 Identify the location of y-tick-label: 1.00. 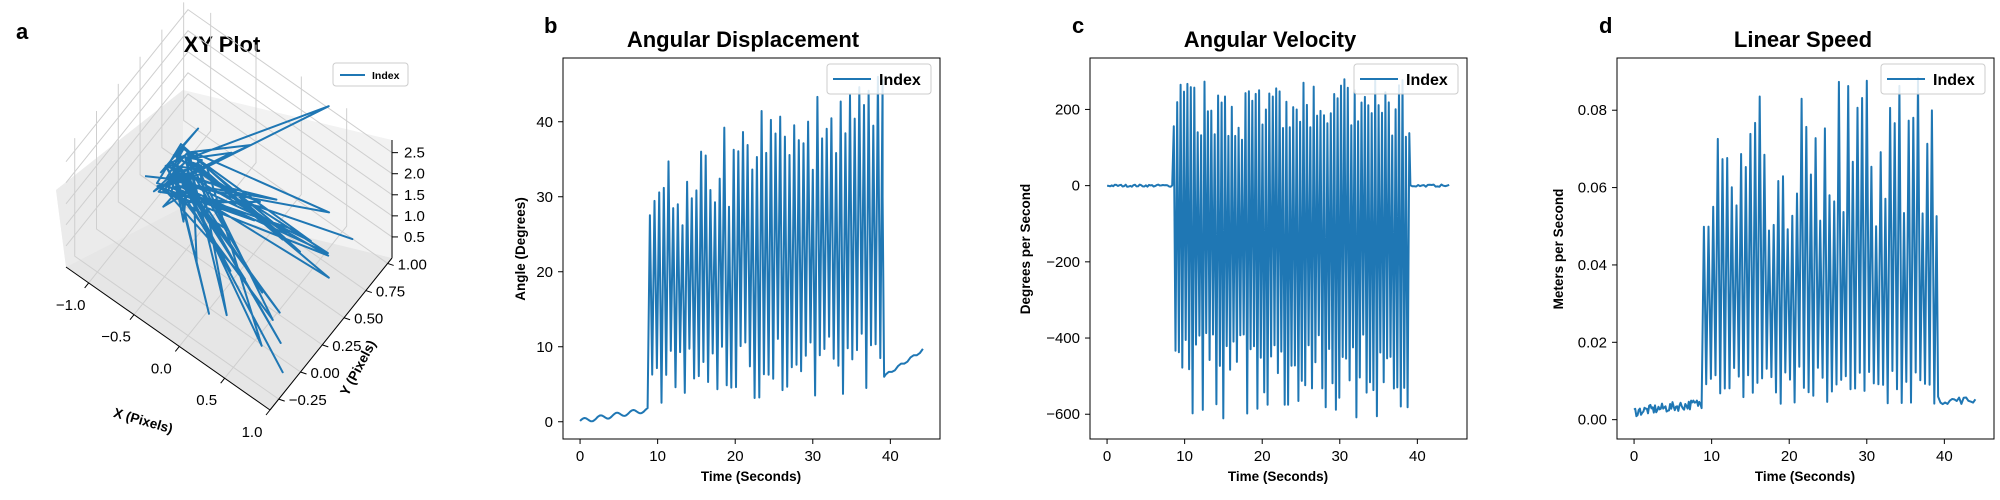
(412, 264).